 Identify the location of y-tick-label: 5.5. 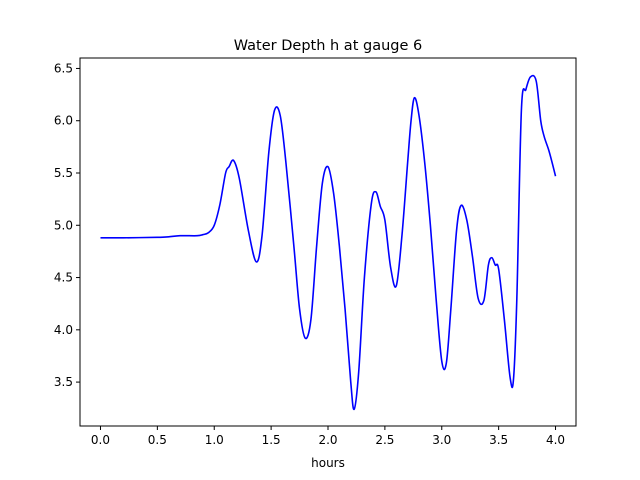
(63, 173).